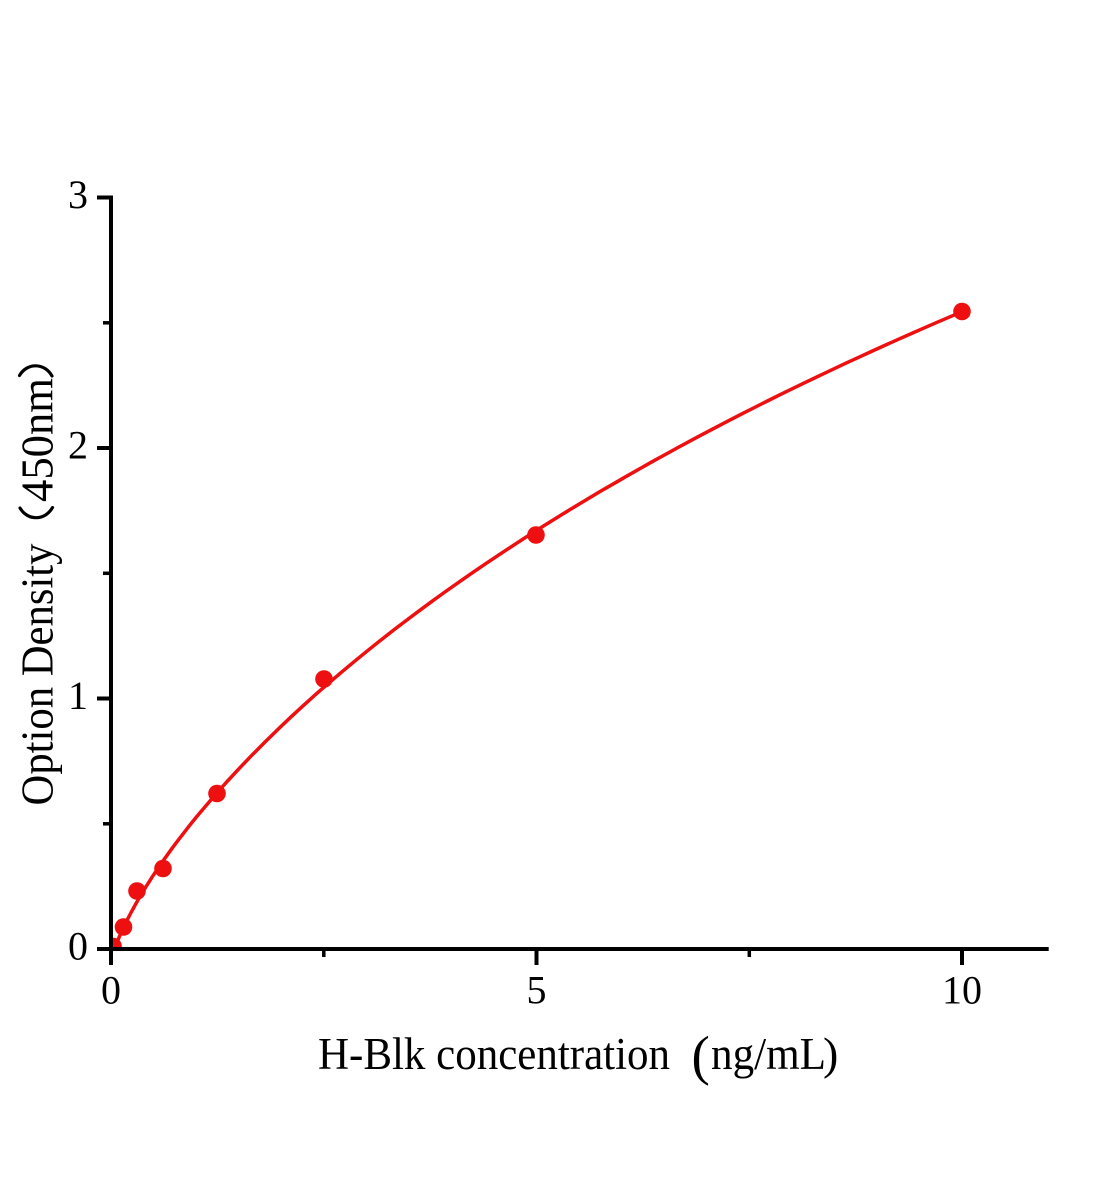 This screenshot has height=1200, width=1104. Describe the element at coordinates (38, 440) in the screenshot. I see `svg-text: 450nm` at that location.